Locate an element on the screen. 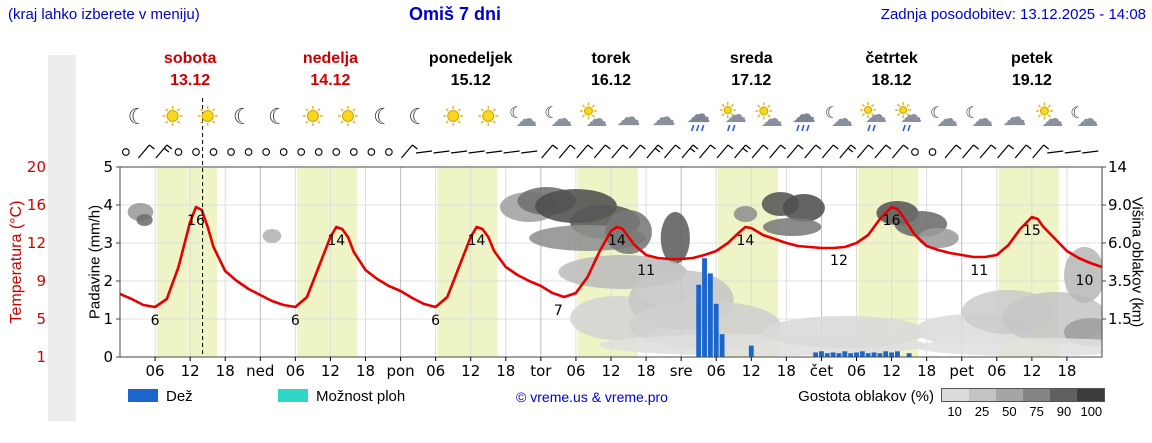  temp-value-label: 14 is located at coordinates (746, 241).